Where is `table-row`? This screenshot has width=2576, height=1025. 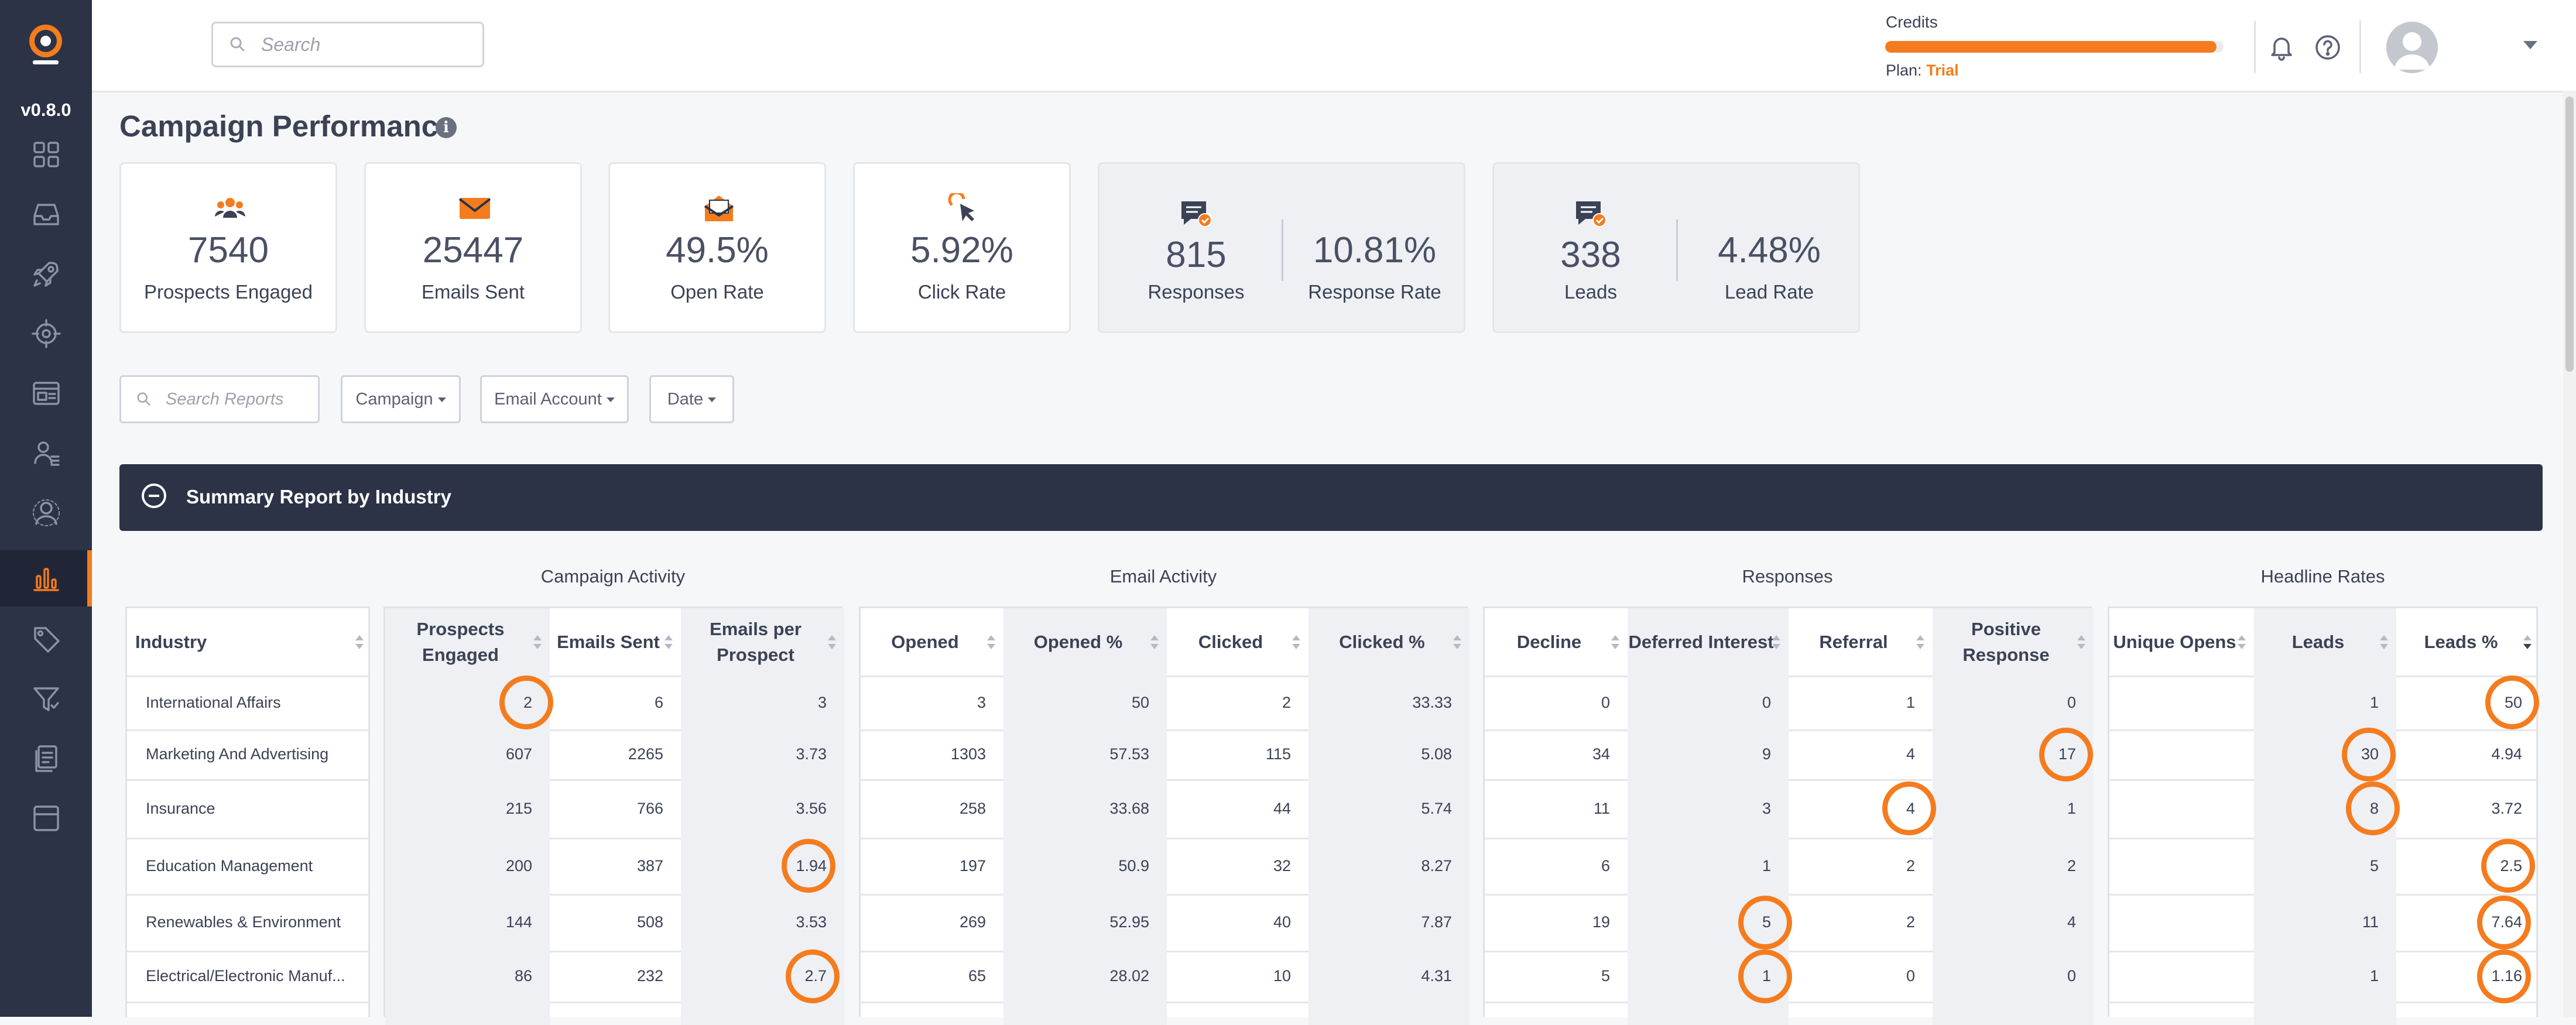
table-row is located at coordinates (247, 1013).